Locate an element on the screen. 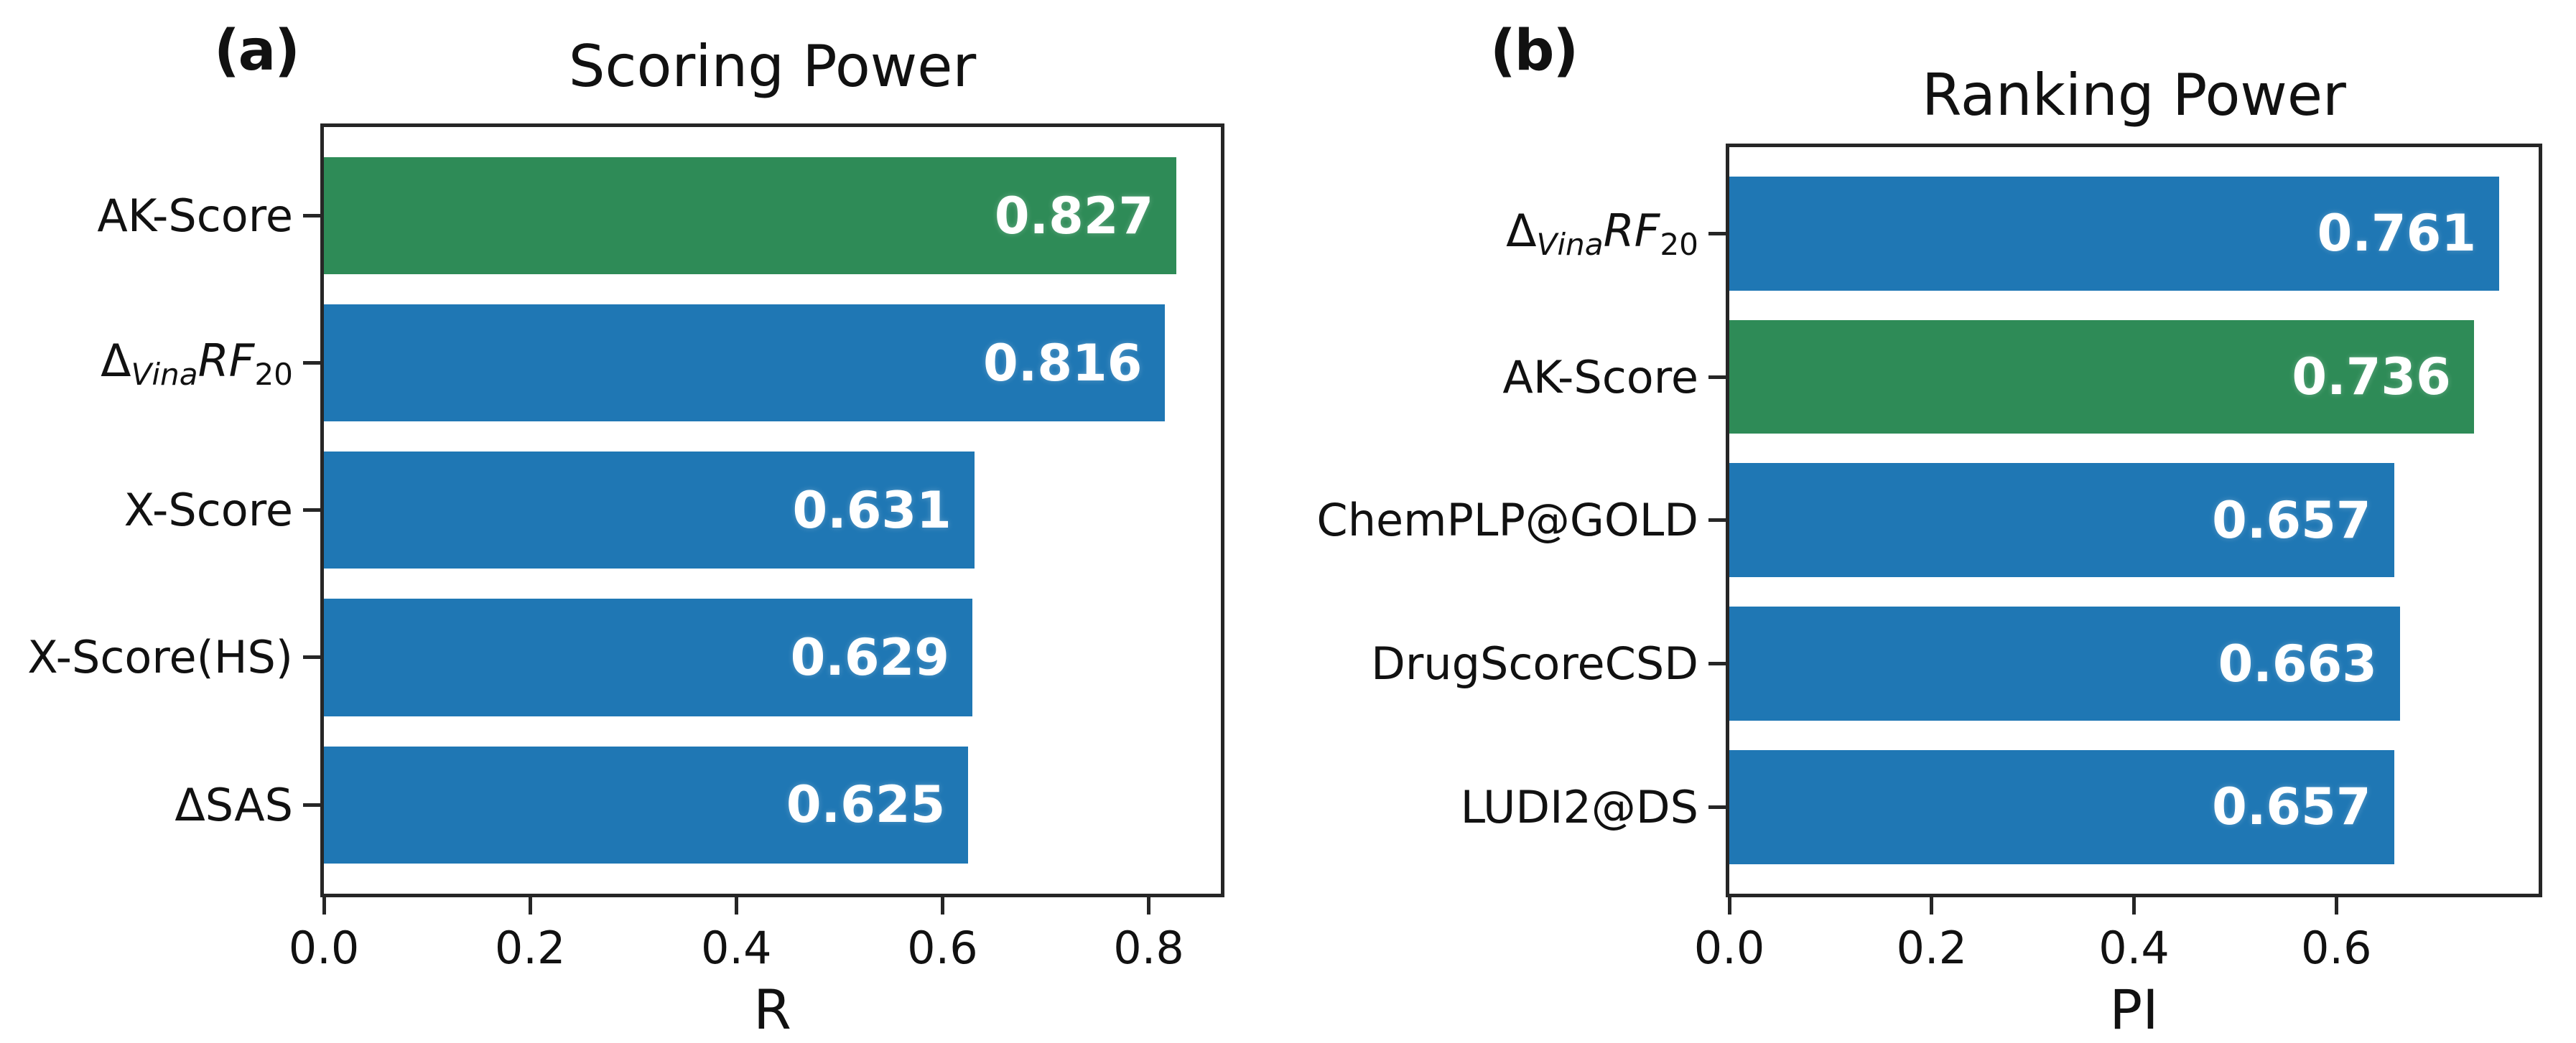  category-label-text: ChemPLP@GOLD is located at coordinates (1507, 520).